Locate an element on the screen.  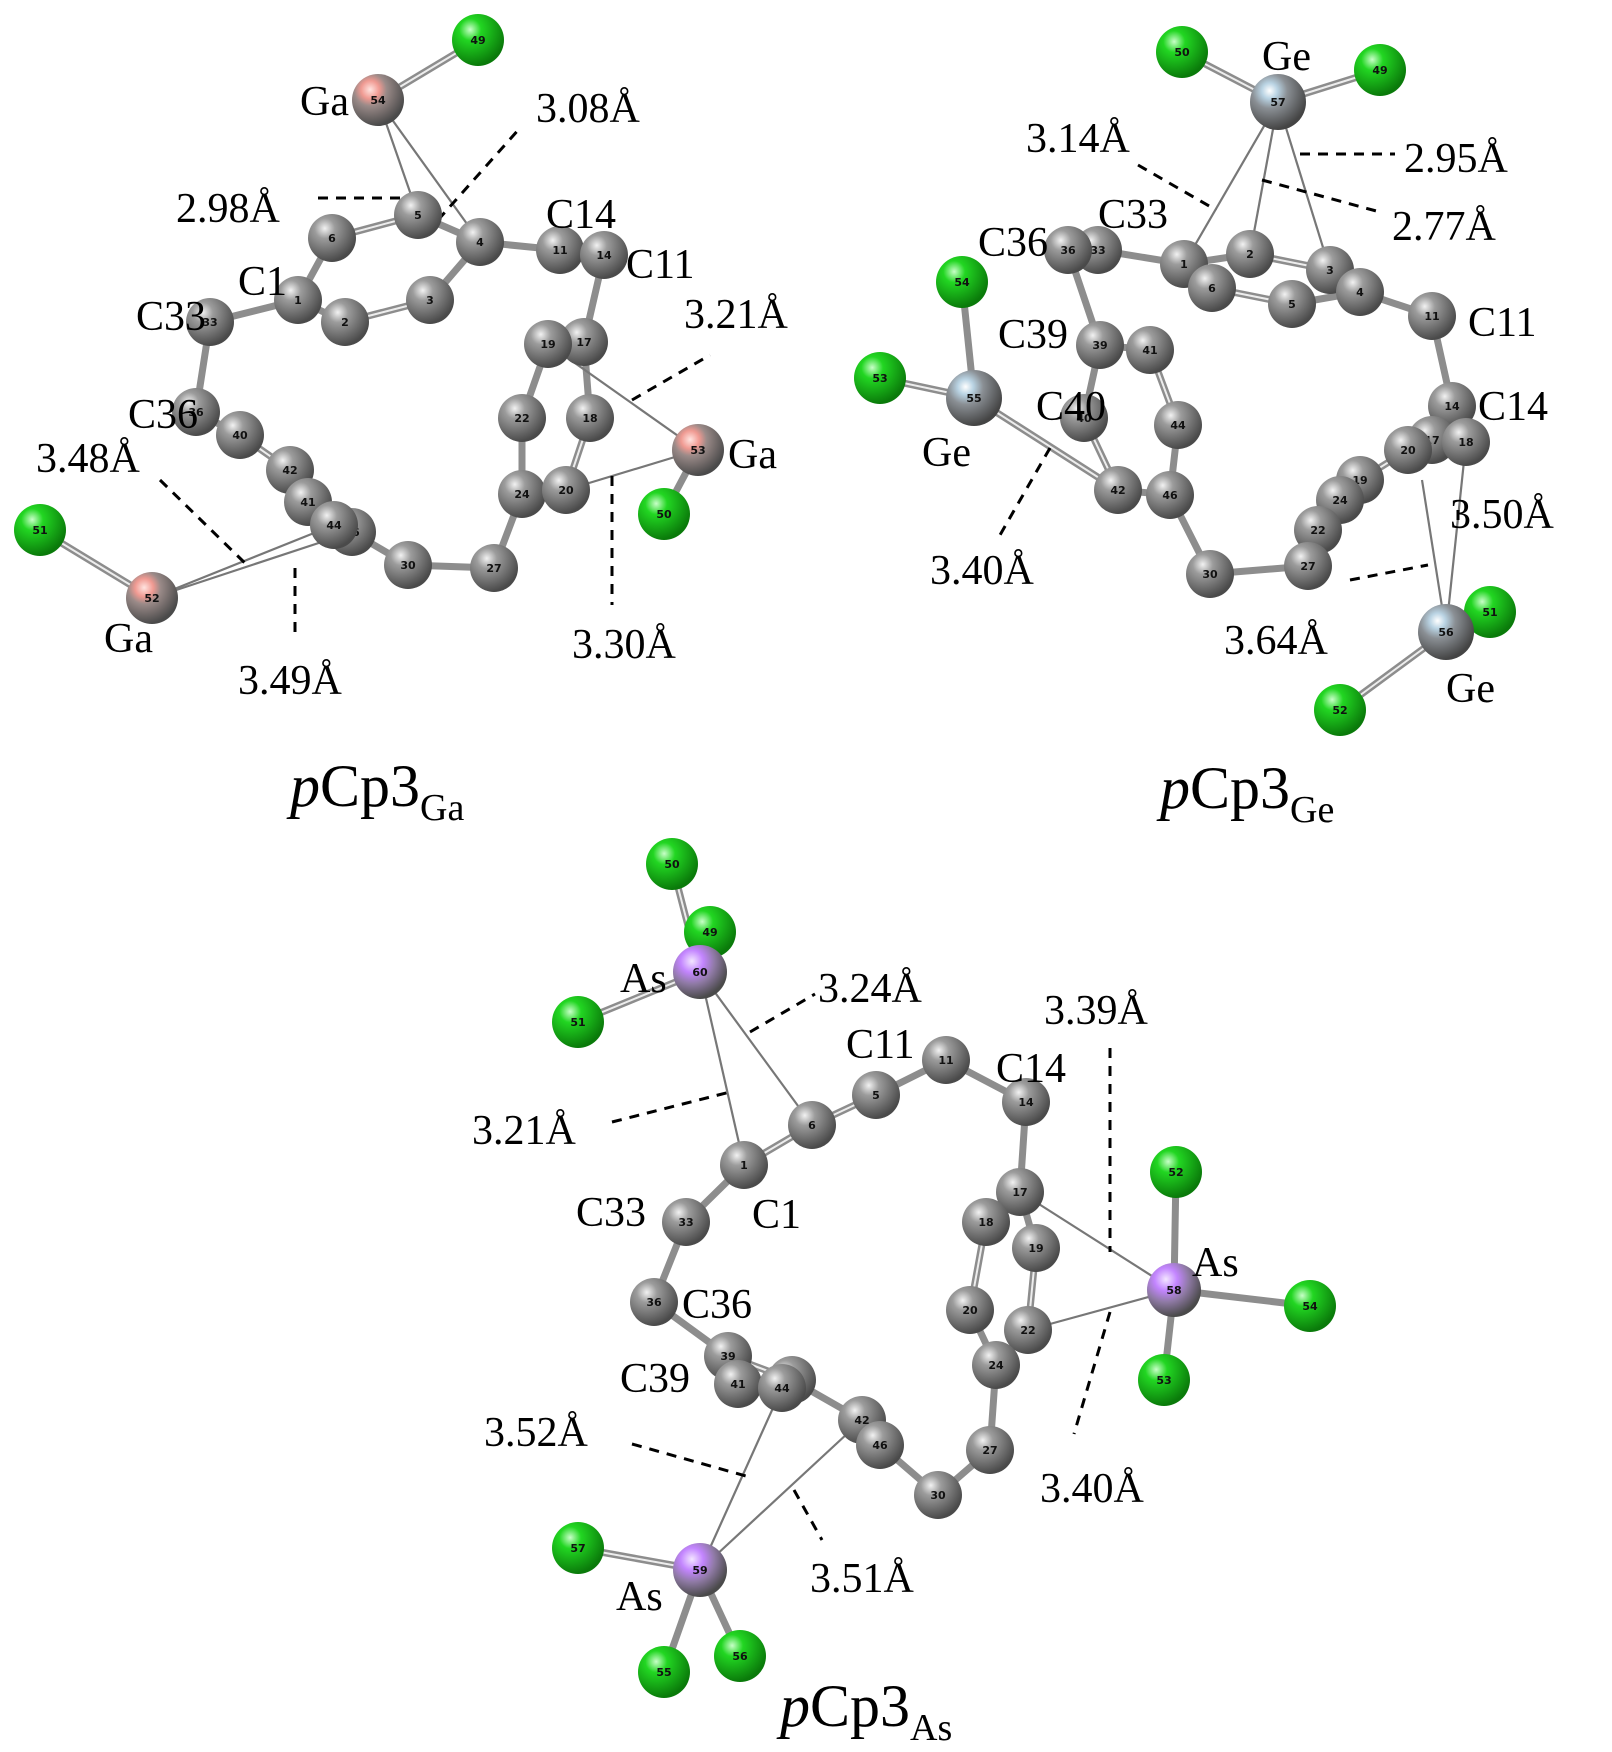
atom-c-2: 2 is located at coordinates (345, 322).